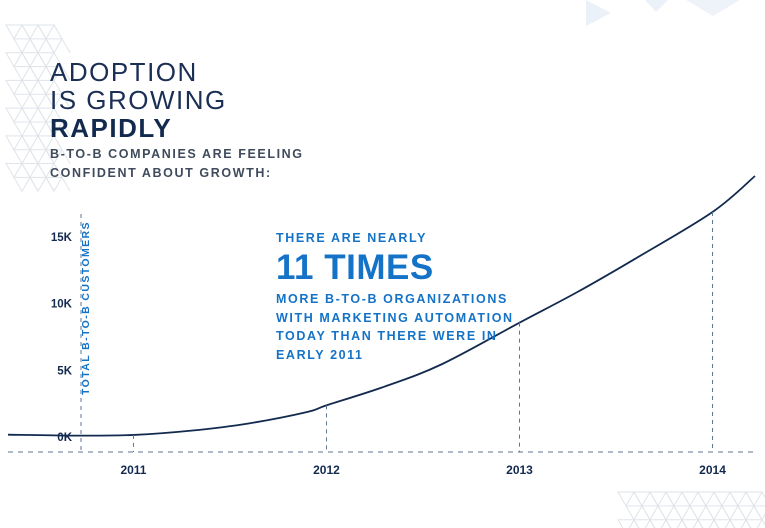  What do you see at coordinates (519, 470) in the screenshot?
I see `x-tick-label: 2013` at bounding box center [519, 470].